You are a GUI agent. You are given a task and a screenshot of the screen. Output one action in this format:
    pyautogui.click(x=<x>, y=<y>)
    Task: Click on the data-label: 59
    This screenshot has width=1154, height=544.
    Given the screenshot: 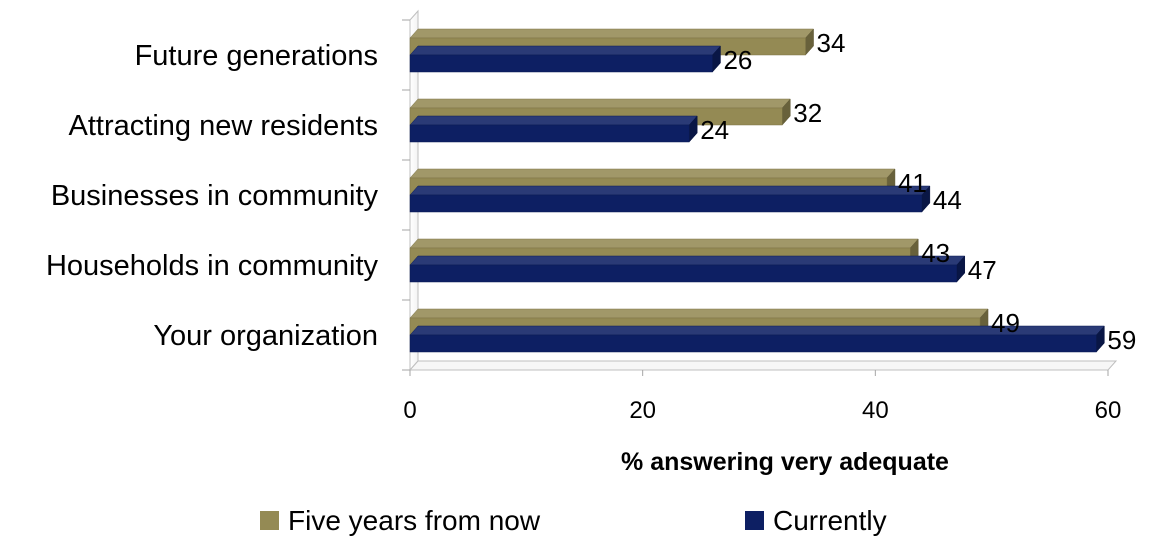 What is the action you would take?
    pyautogui.click(x=1121, y=340)
    